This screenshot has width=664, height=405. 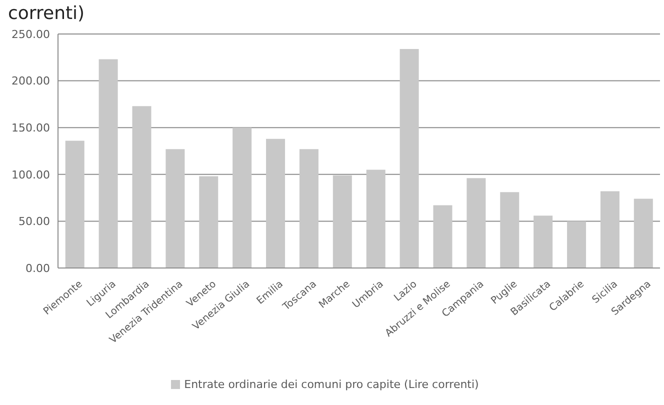 I want to click on y-tick-label: 50.00, so click(x=34, y=221).